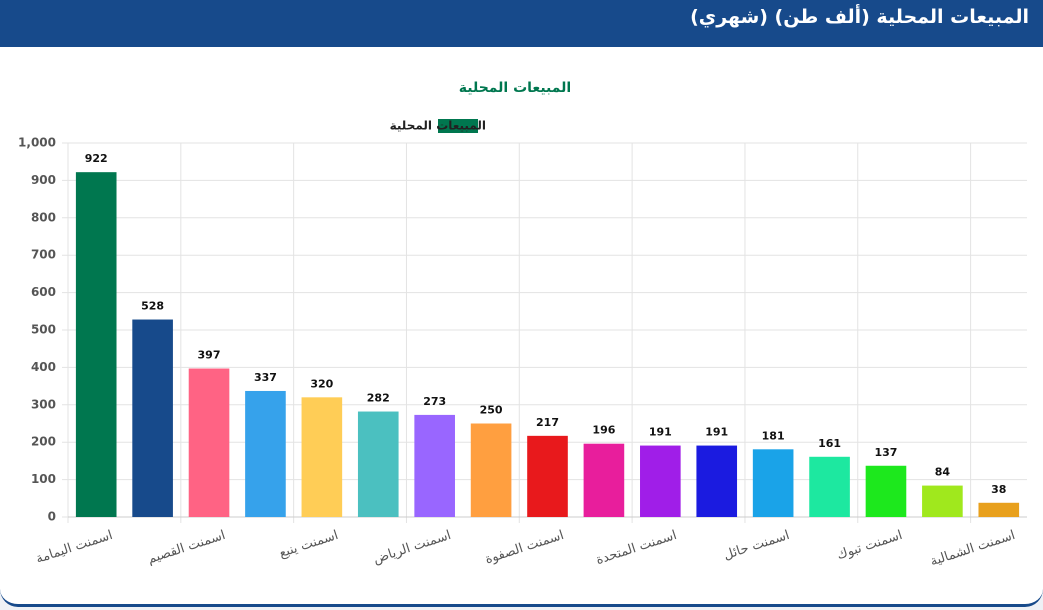  I want to click on x-tick-label: اسمنت اليمامة, so click(74, 547).